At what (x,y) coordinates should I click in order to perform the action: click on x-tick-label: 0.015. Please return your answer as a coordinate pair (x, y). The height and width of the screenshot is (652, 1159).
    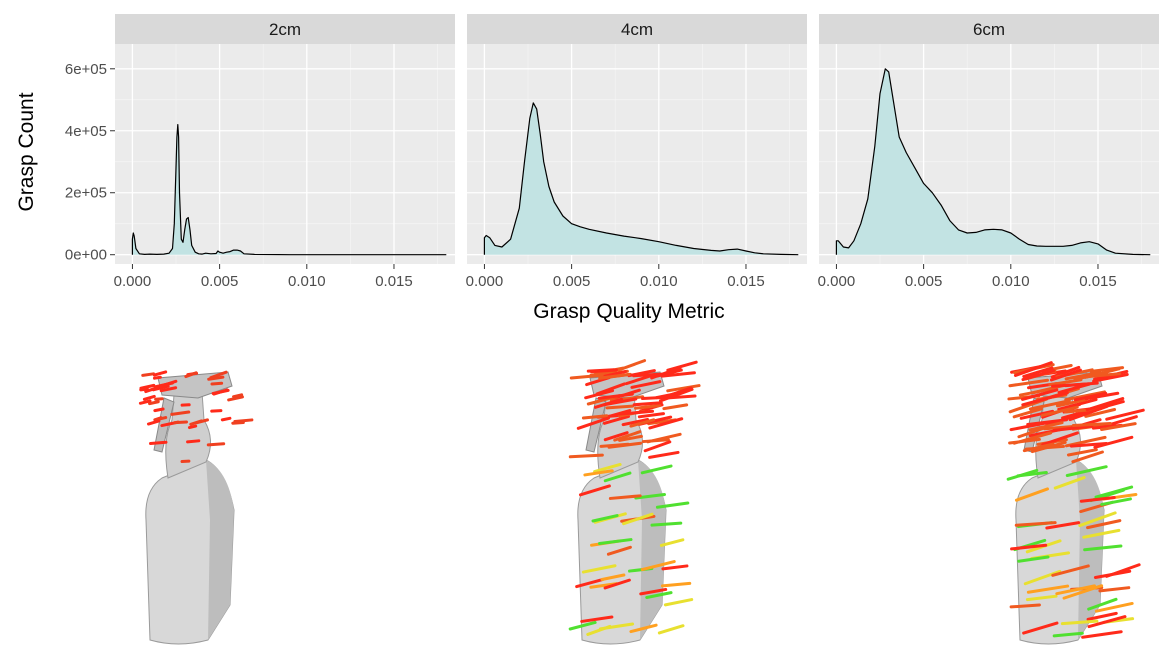
    Looking at the image, I should click on (1098, 281).